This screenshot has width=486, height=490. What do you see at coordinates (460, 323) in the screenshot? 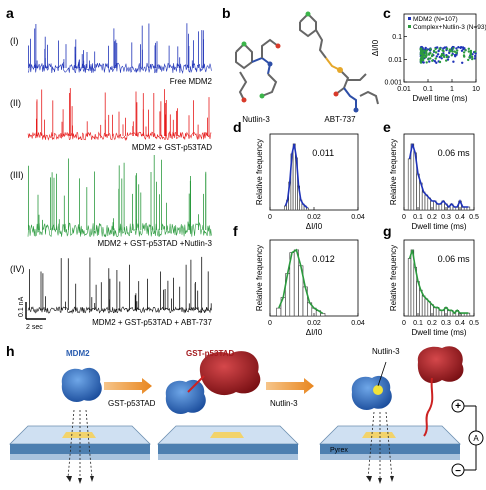
I see `x-tick-label: 0.4` at bounding box center [460, 323].